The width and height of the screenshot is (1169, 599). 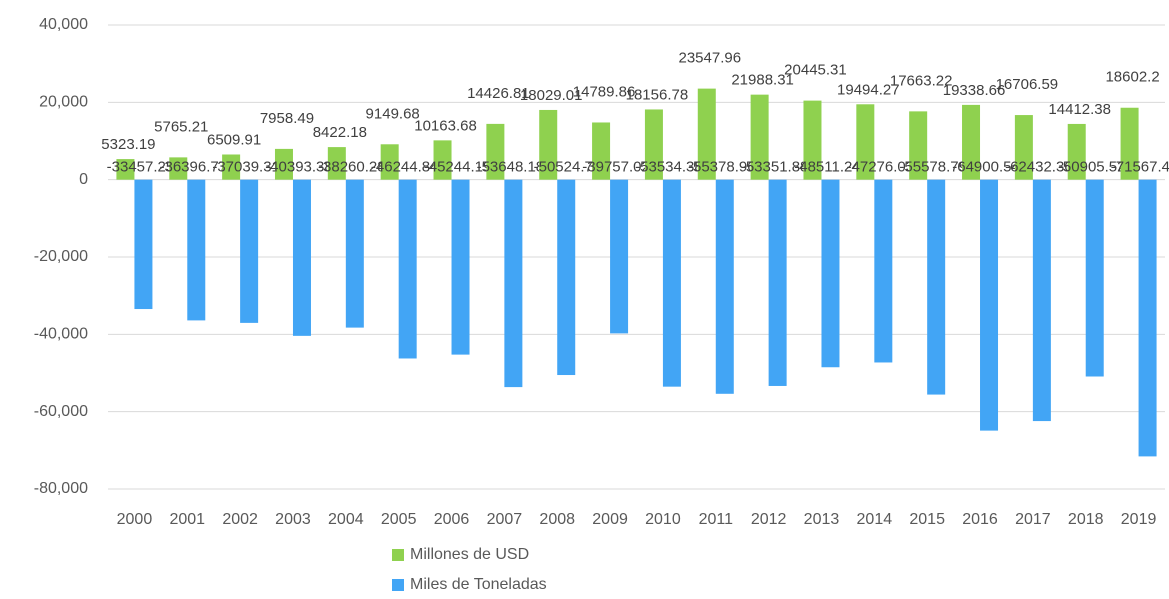 I want to click on data-label: 18602.2, so click(x=1132, y=77).